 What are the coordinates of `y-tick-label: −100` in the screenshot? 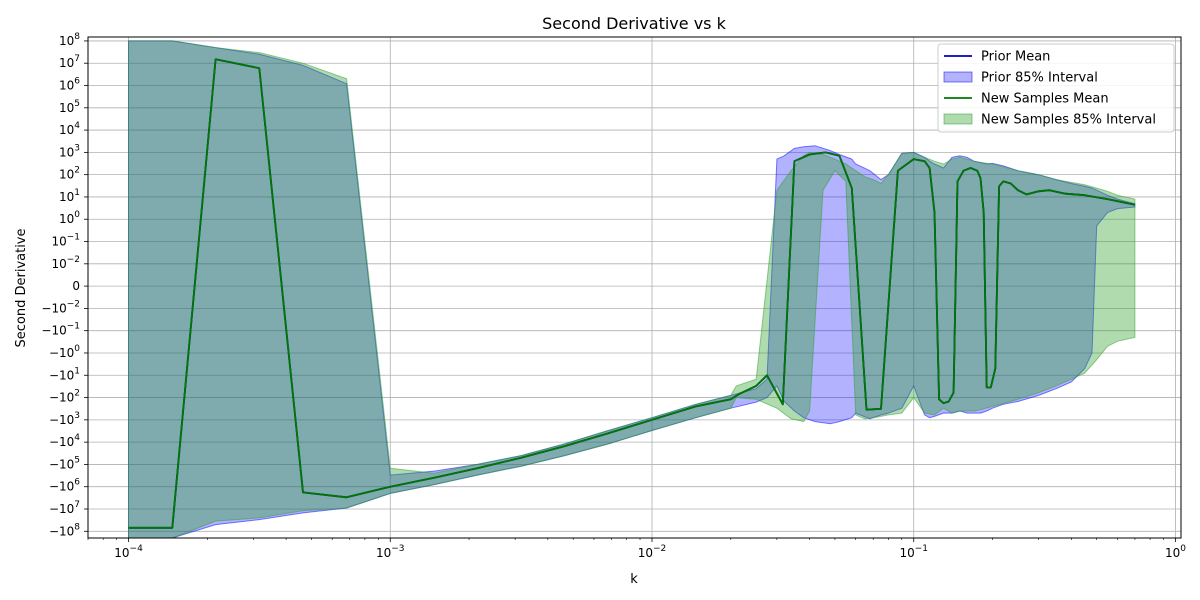 It's located at (64, 352).